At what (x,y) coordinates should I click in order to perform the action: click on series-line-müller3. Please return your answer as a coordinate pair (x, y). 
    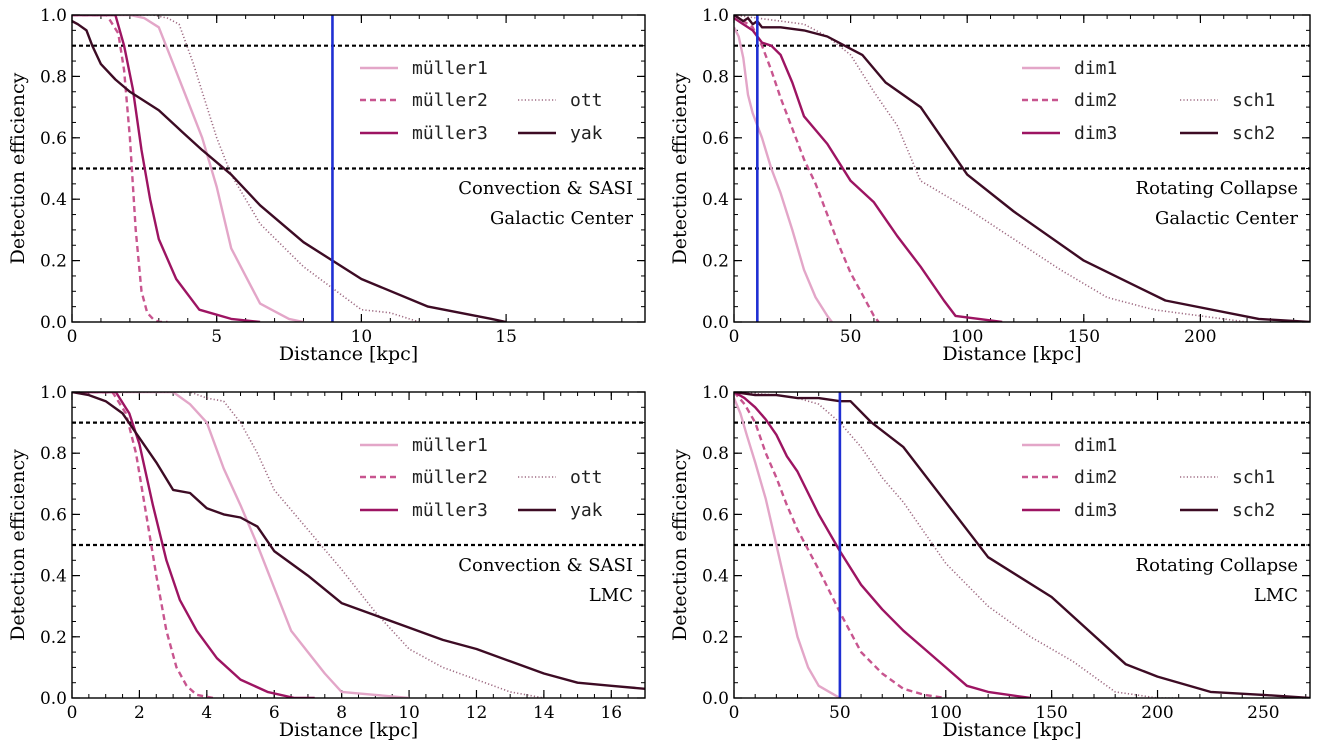
    Looking at the image, I should click on (193, 545).